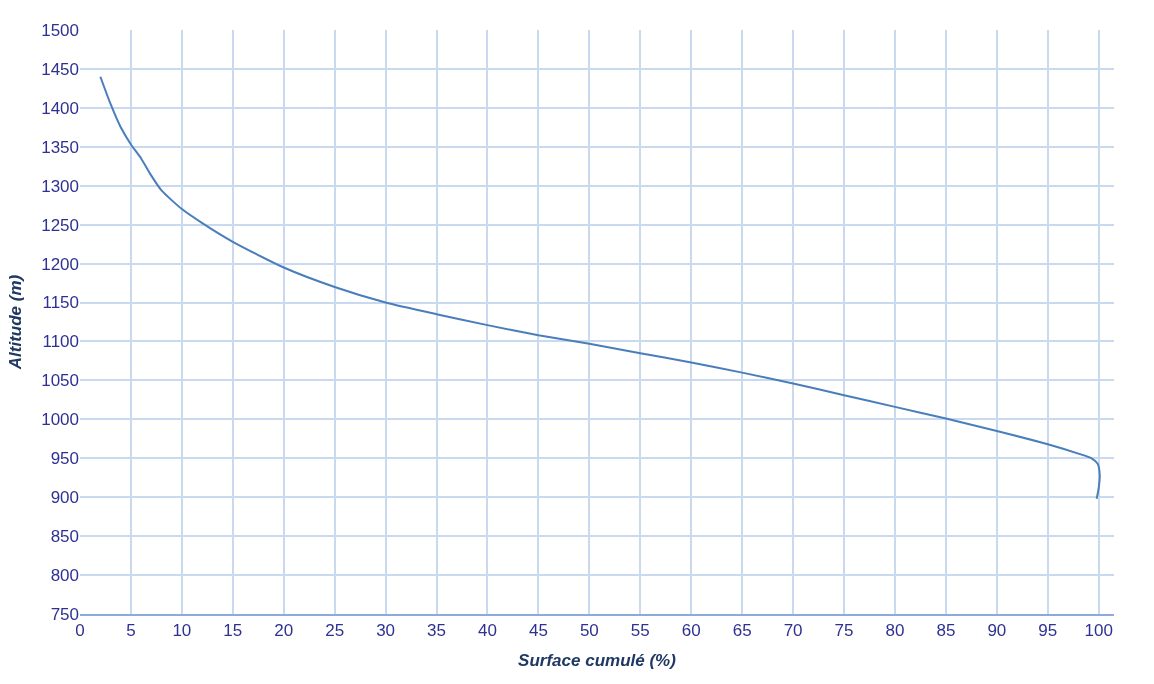 The width and height of the screenshot is (1154, 684). I want to click on y-tick-label: 750, so click(64, 614).